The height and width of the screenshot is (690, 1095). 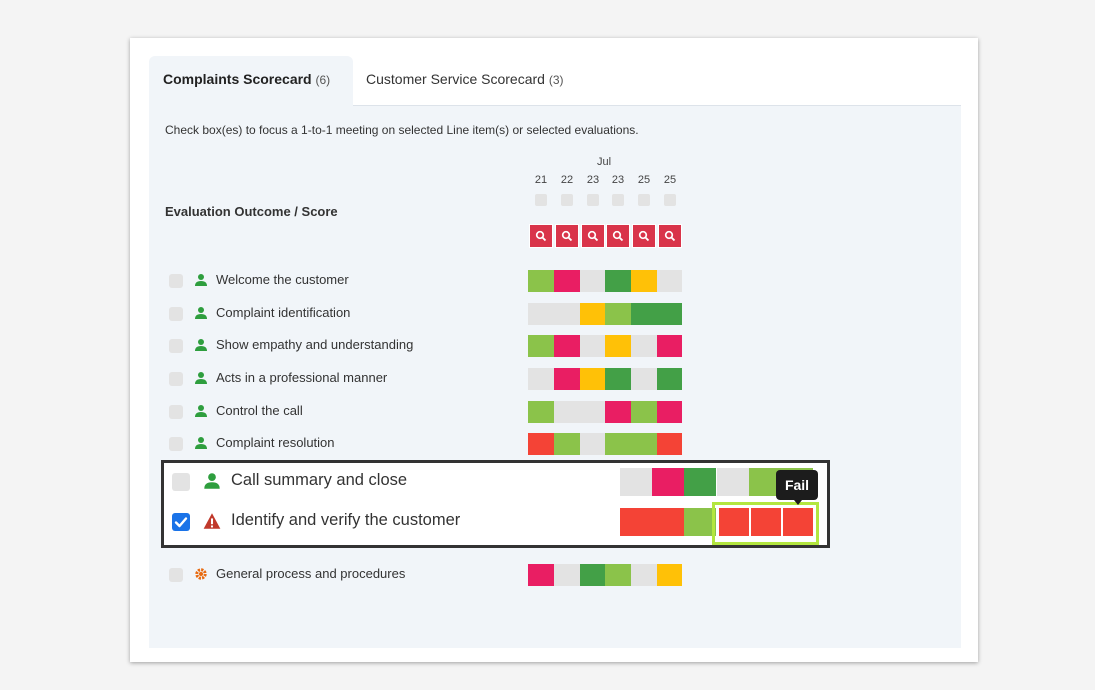 What do you see at coordinates (604, 162) in the screenshot?
I see `month-label: Jul` at bounding box center [604, 162].